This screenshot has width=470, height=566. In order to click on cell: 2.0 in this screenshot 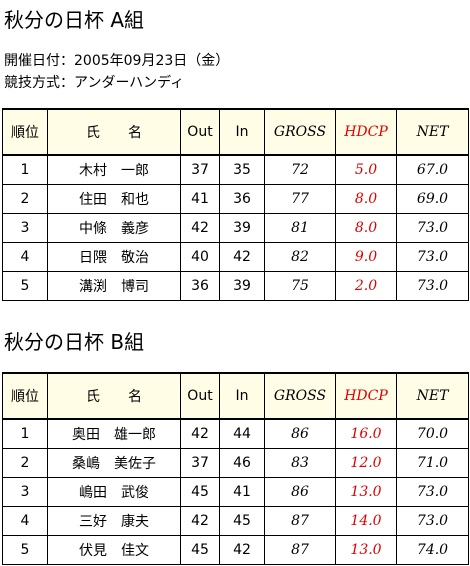, I will do `click(366, 286)`.